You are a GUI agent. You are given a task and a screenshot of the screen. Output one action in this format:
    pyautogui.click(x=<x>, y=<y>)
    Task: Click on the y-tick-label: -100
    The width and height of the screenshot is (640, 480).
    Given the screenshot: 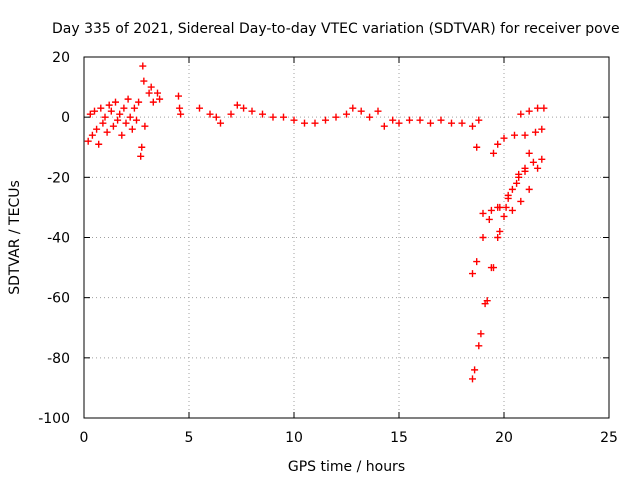 What is the action you would take?
    pyautogui.click(x=54, y=419)
    